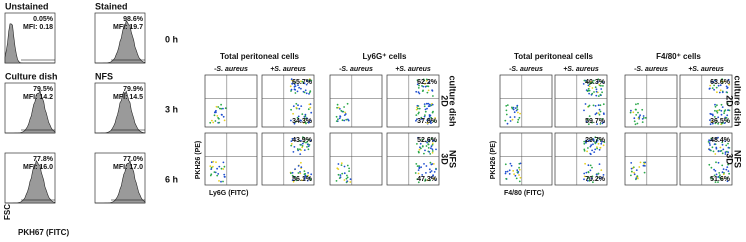  What do you see at coordinates (678, 56) in the screenshot?
I see `group-header: F4/80⁺ cells` at bounding box center [678, 56].